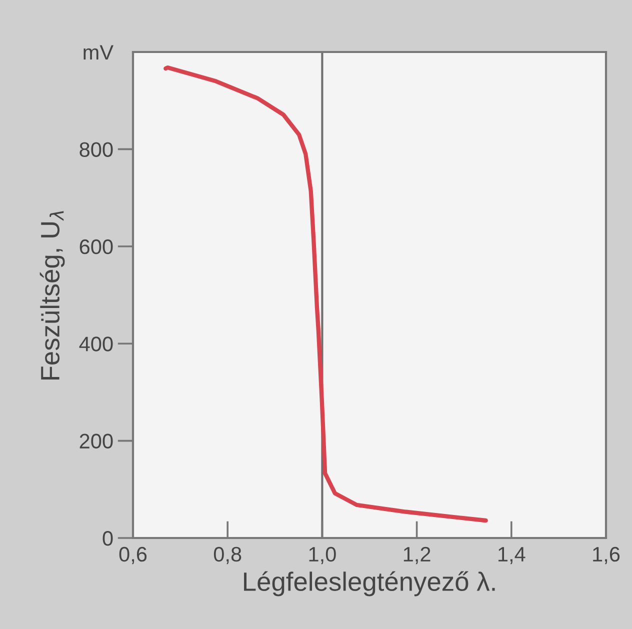 This screenshot has height=629, width=632. I want to click on y-tick-label: 0, so click(107, 538).